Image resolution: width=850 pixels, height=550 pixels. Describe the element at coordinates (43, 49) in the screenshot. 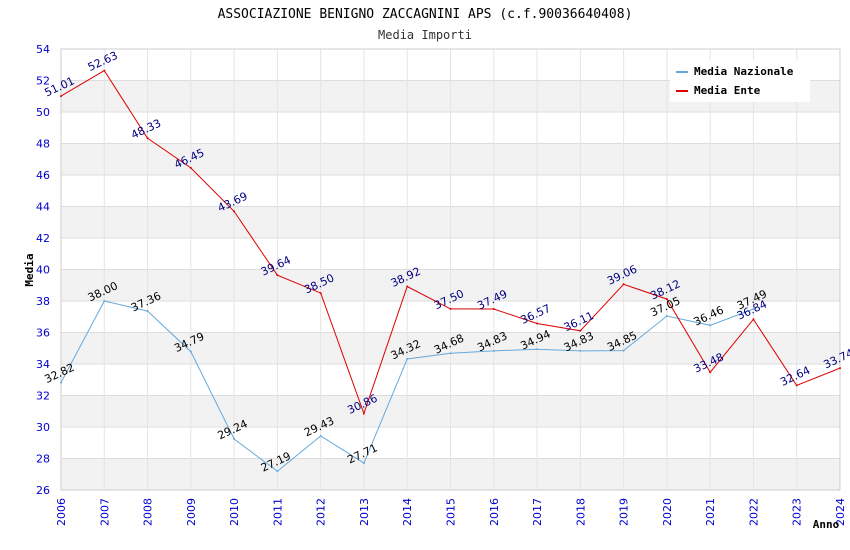

I see `y-tick-label: 54` at that location.